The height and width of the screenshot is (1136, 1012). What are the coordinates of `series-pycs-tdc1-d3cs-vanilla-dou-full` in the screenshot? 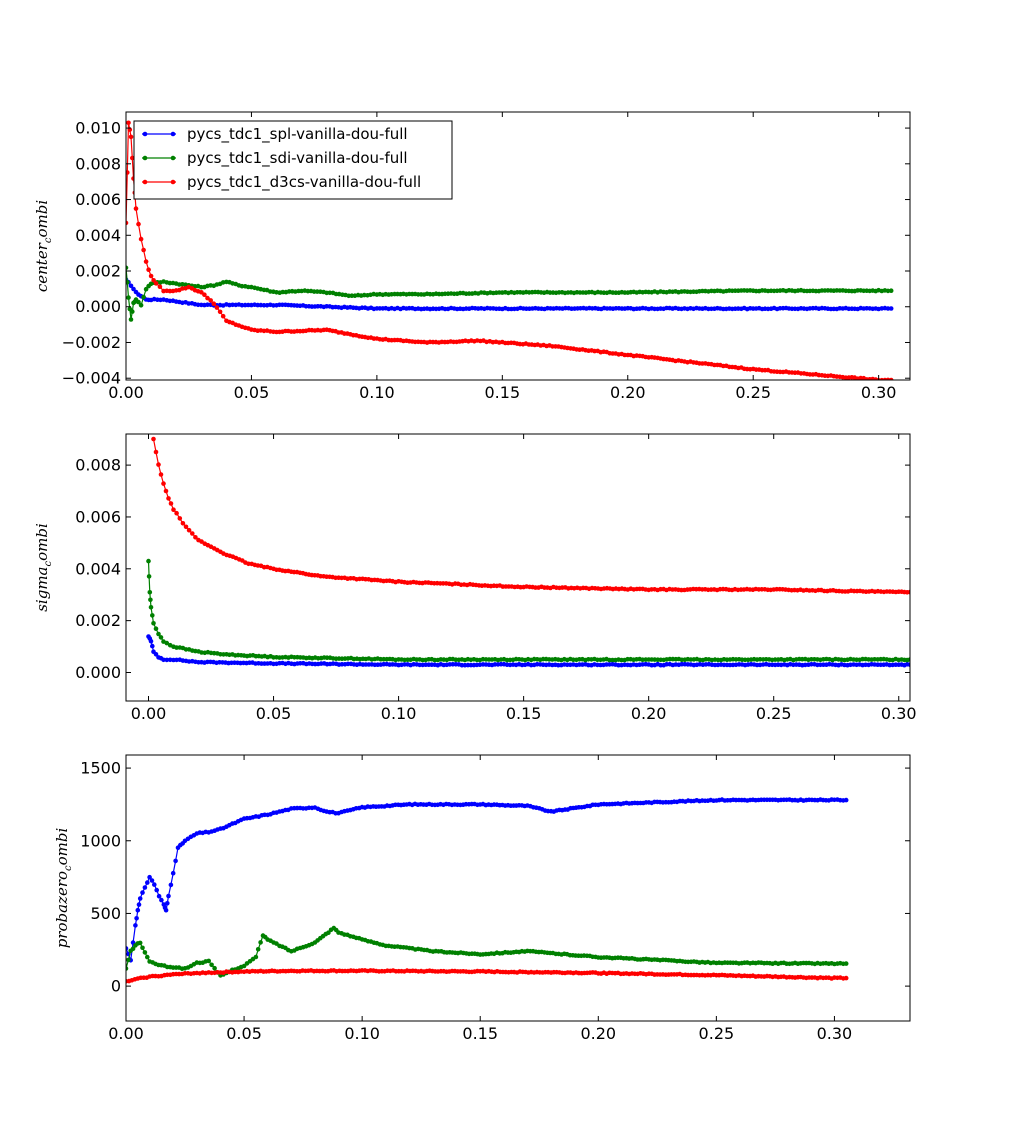 It's located at (487, 976).